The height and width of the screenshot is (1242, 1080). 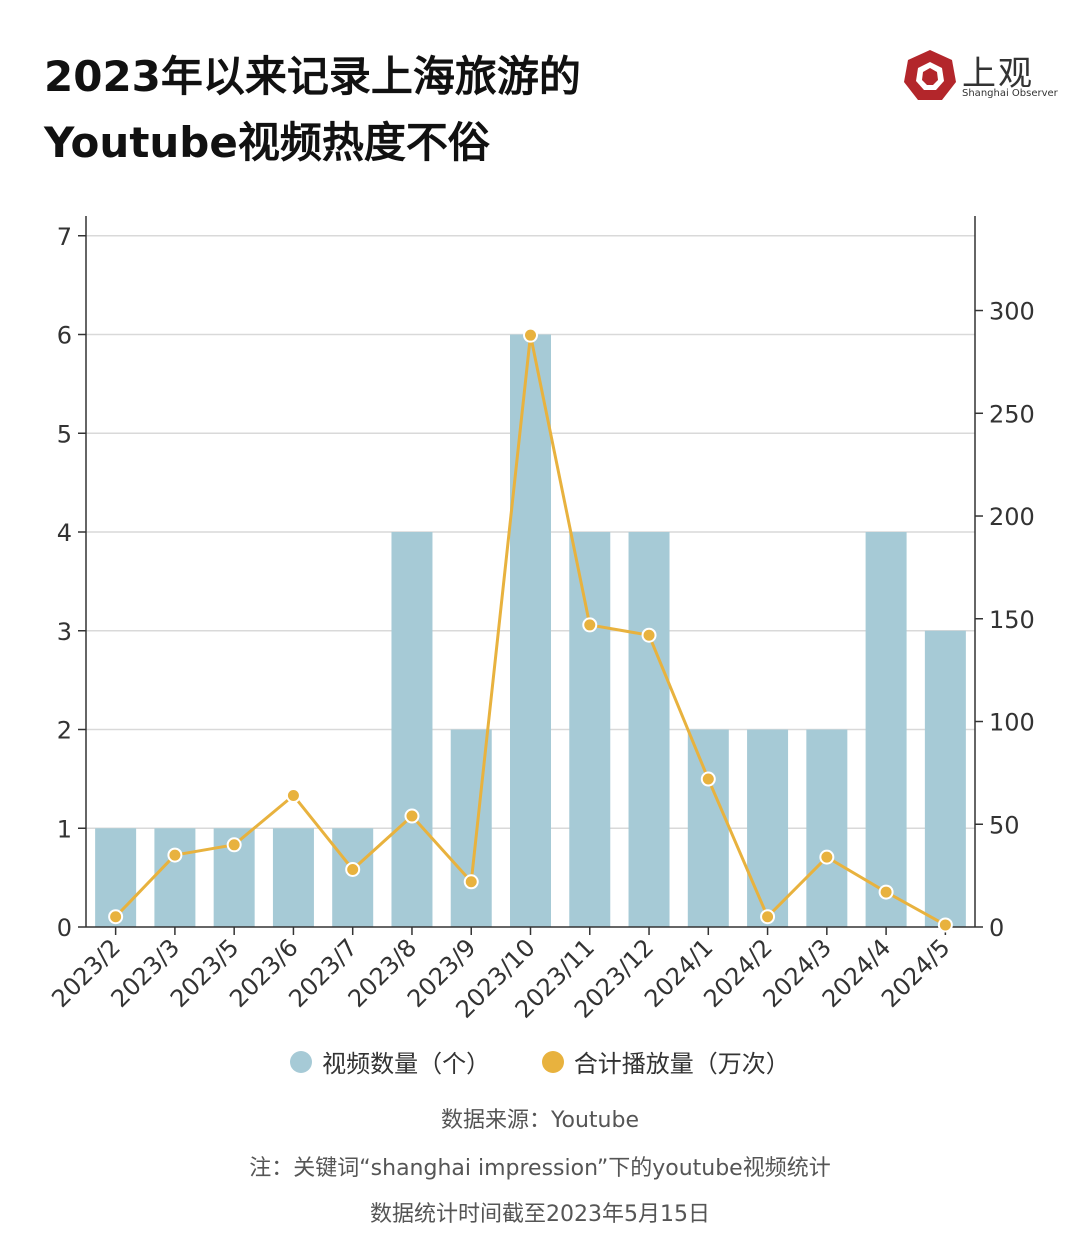 I want to click on y-right-tick-label: 0, so click(x=996, y=928).